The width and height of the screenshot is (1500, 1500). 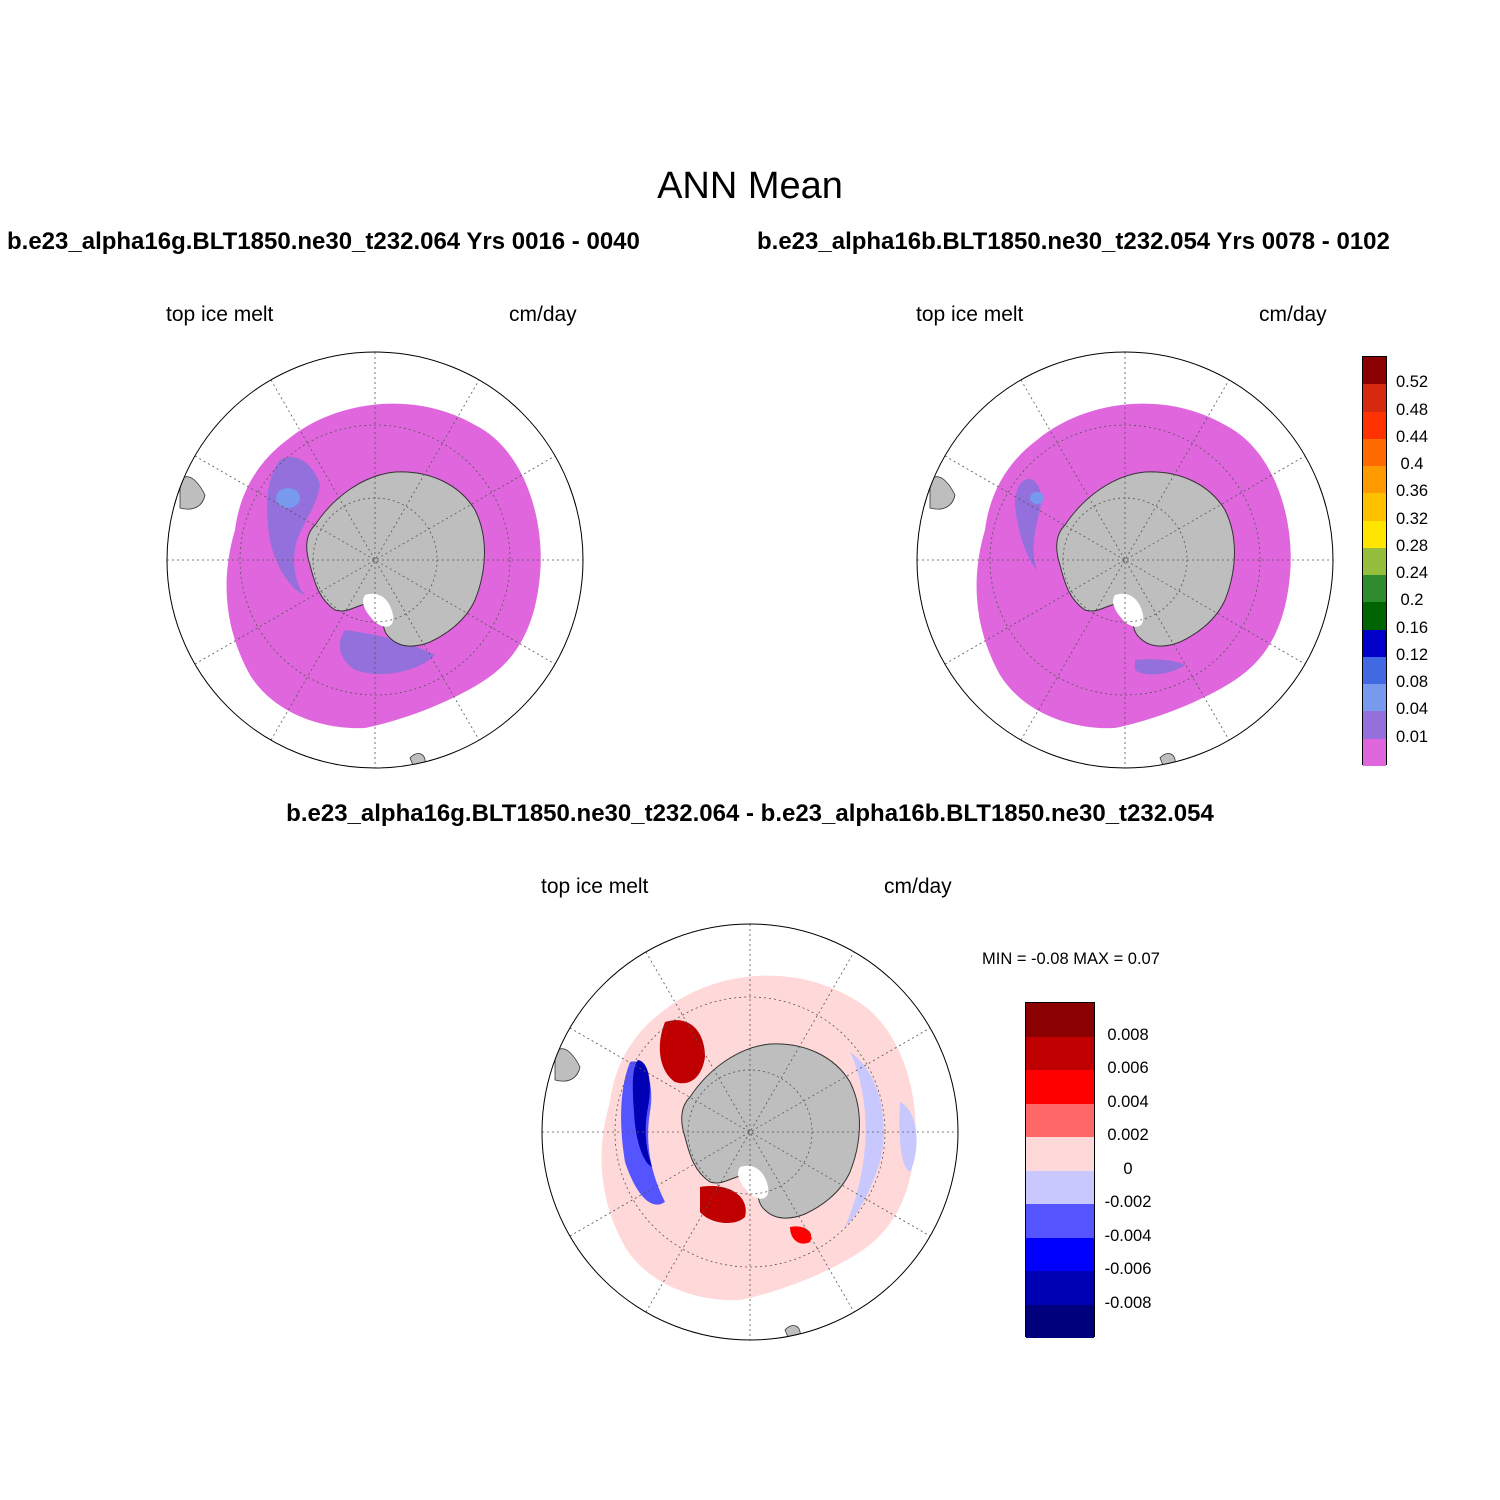 What do you see at coordinates (1128, 1168) in the screenshot?
I see `colorbar-tick-label: 0` at bounding box center [1128, 1168].